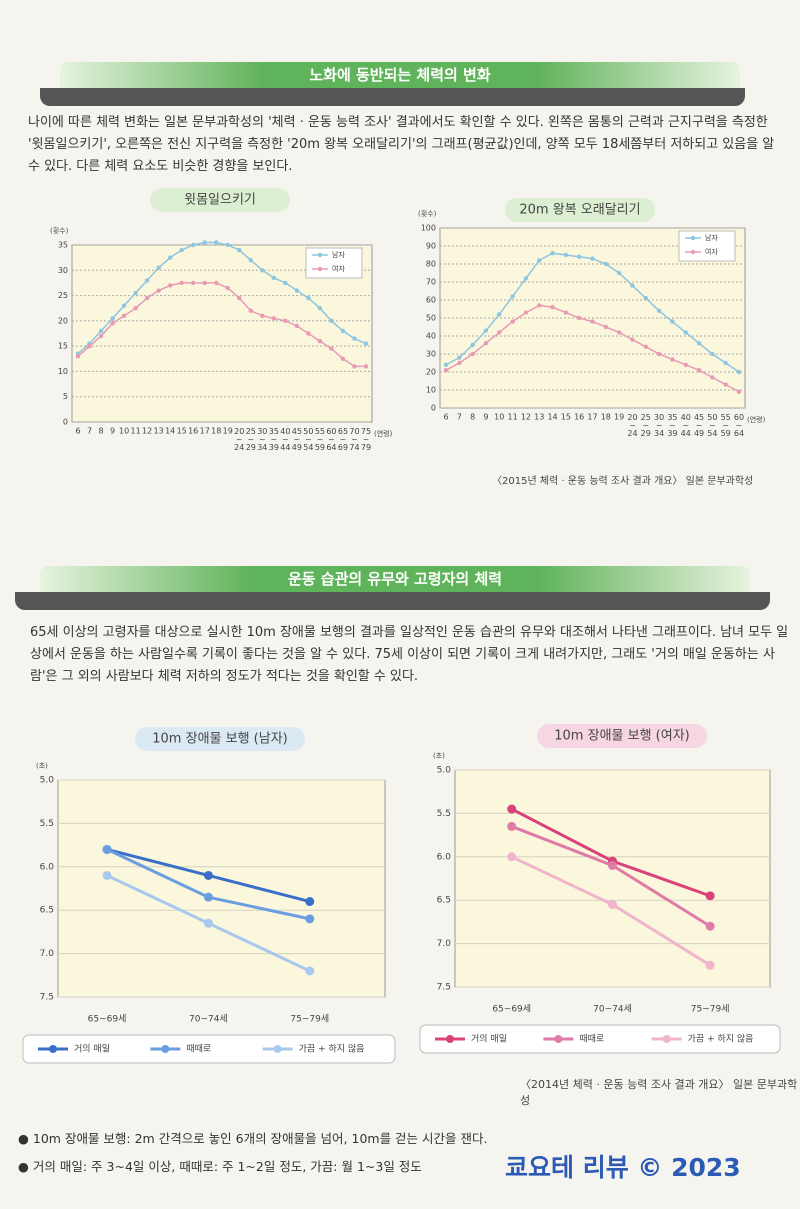 Image resolution: width=800 pixels, height=1209 pixels. Describe the element at coordinates (612, 1009) in the screenshot. I see `x-tick-label: 70~74세` at that location.